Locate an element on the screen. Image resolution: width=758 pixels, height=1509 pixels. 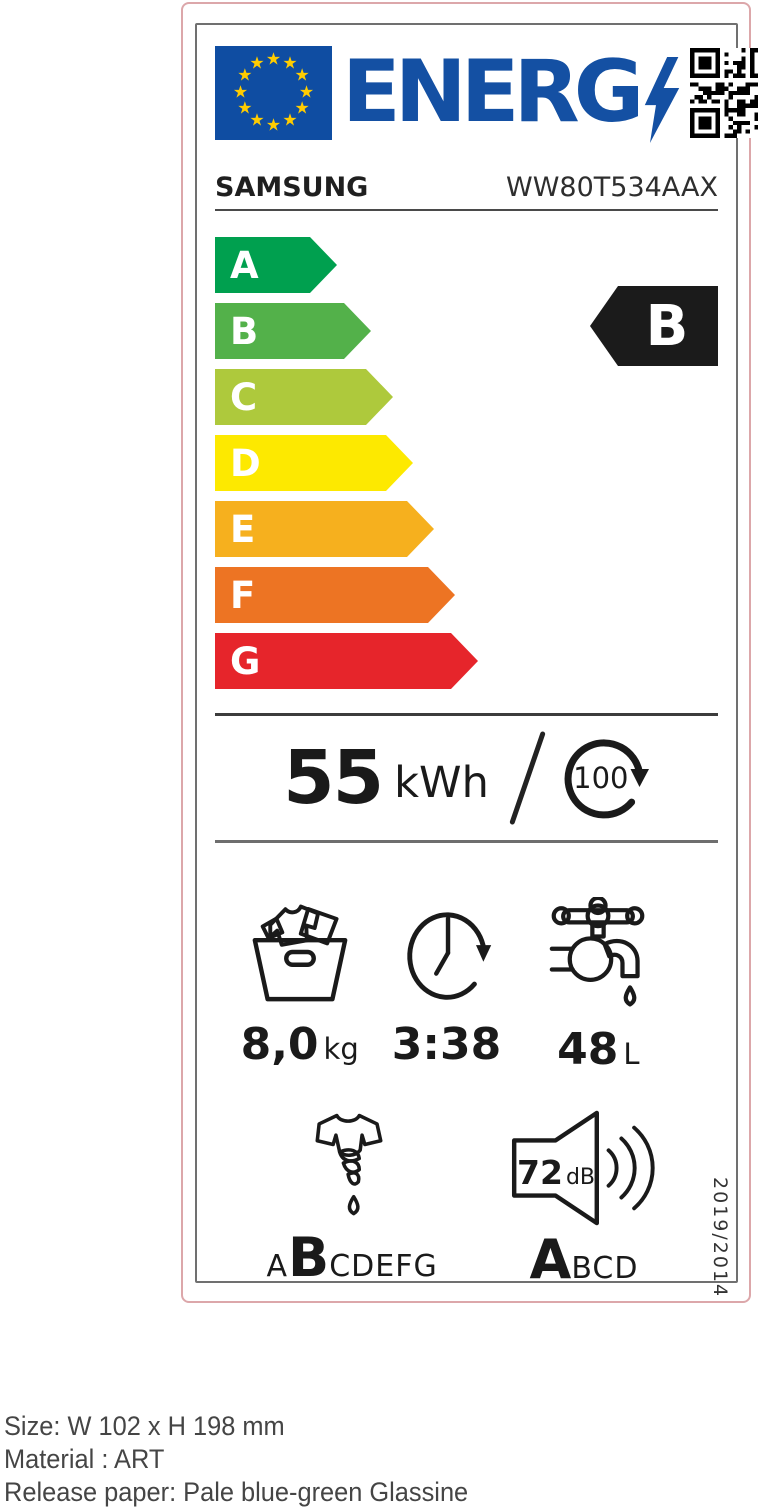
speaker-icon: 72 dB is located at coordinates (584, 1168).